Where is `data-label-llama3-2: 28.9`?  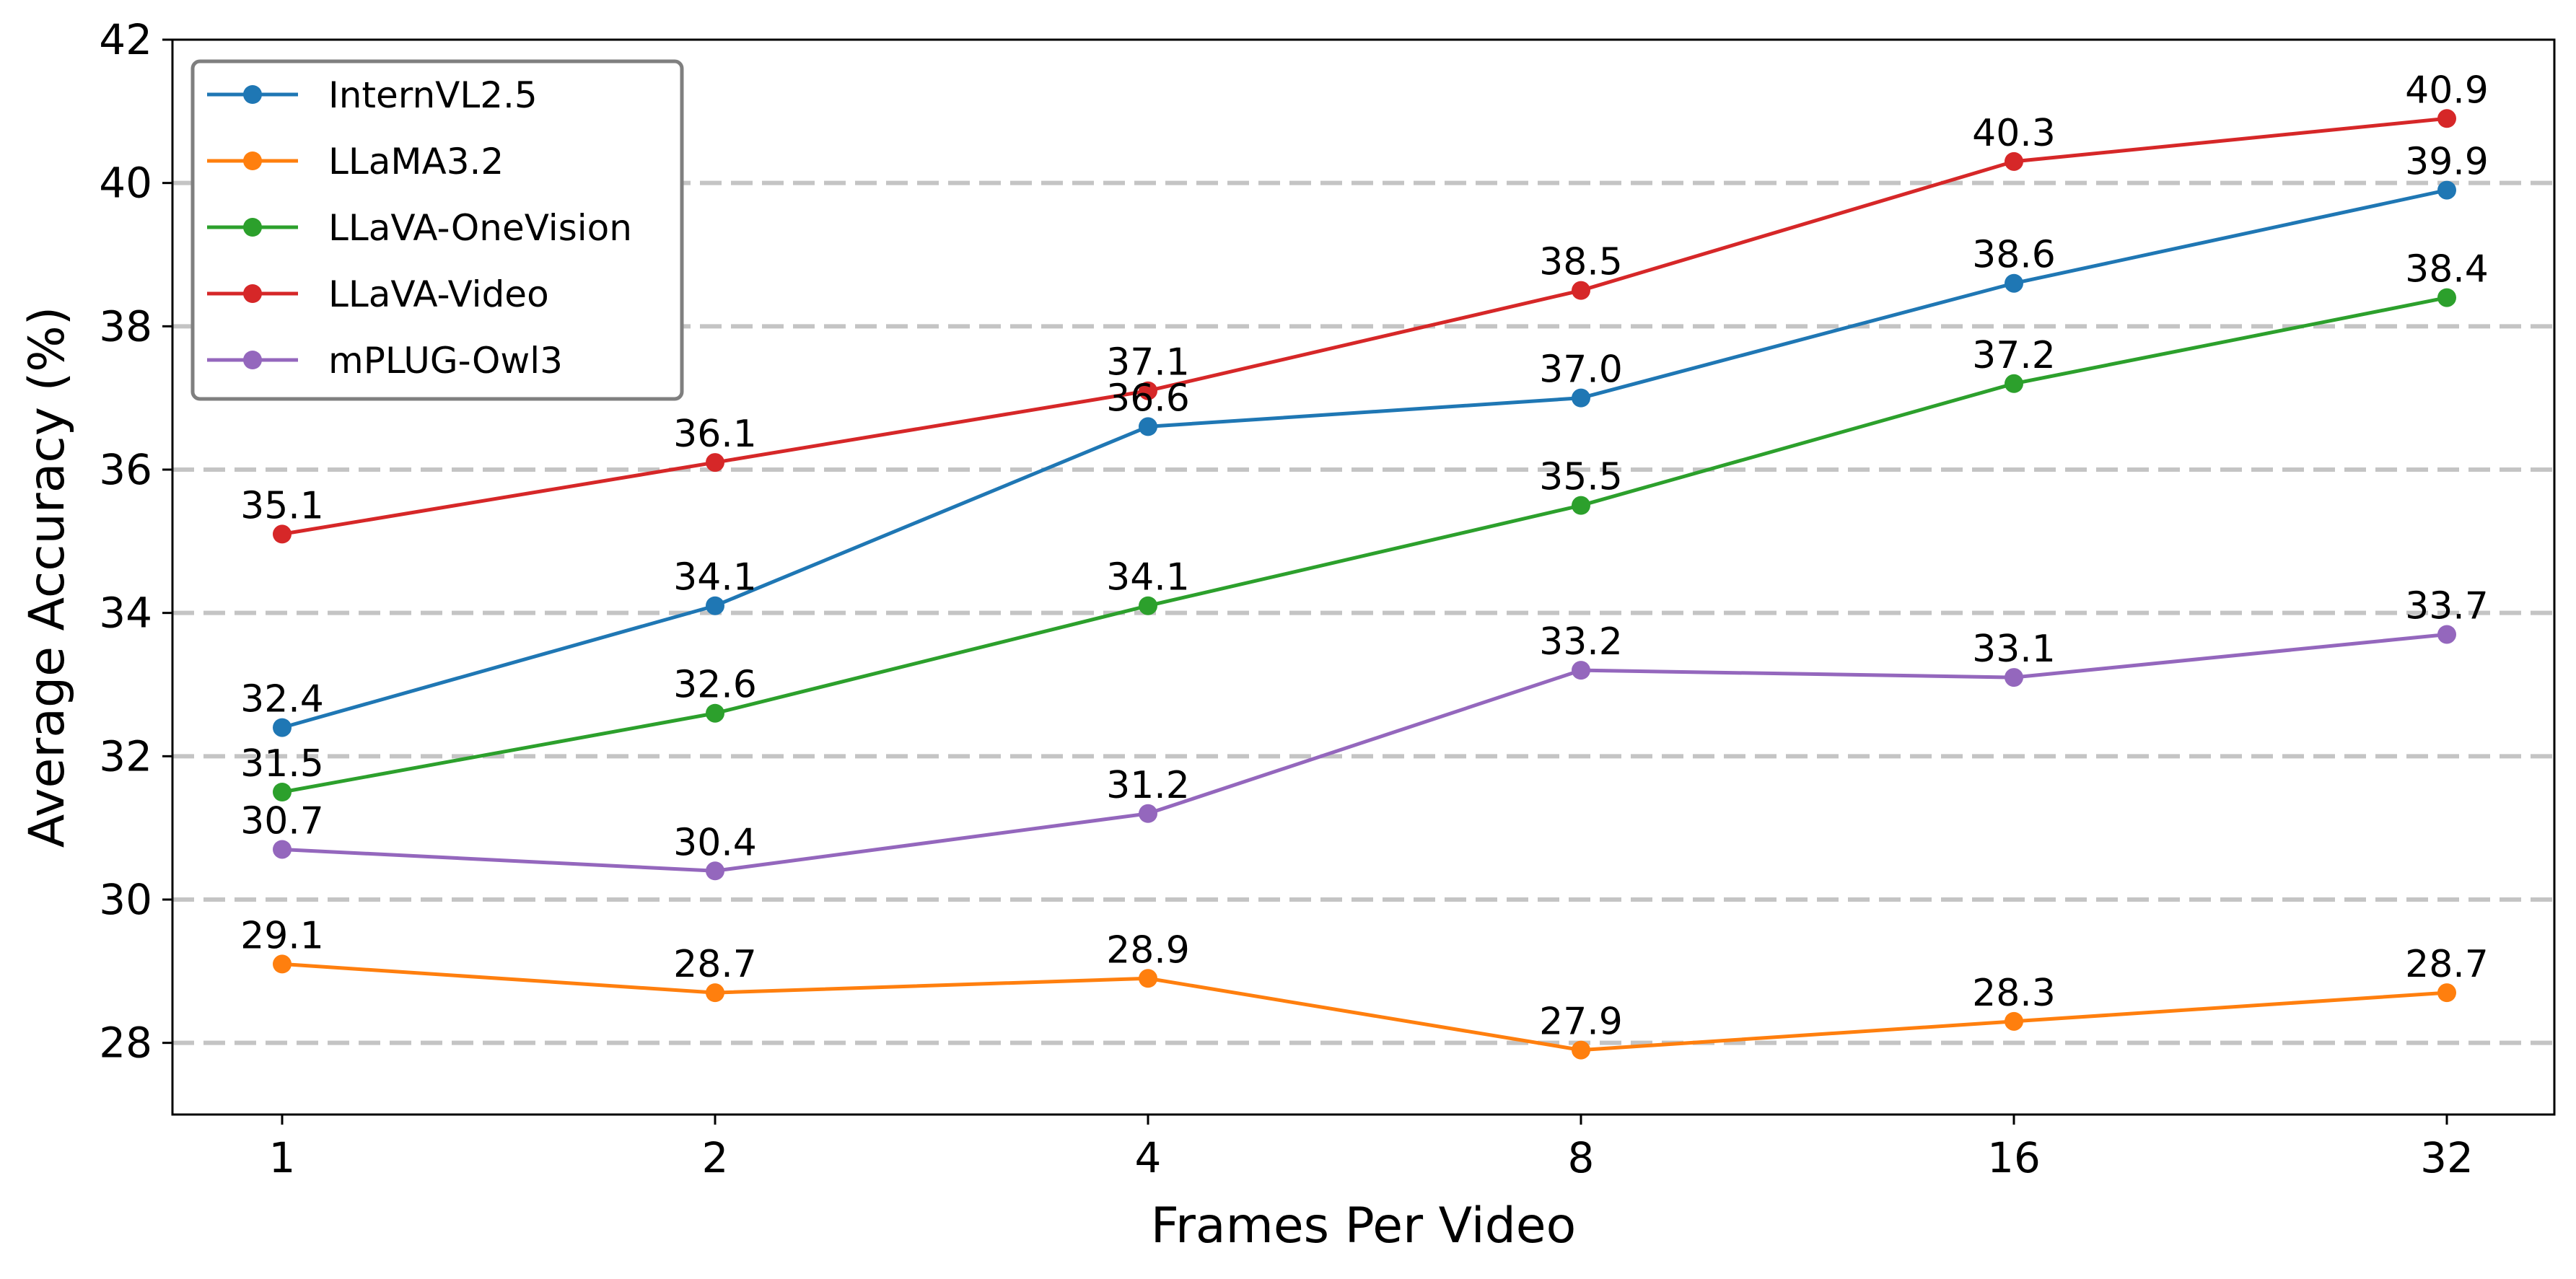 data-label-llama3-2: 28.9 is located at coordinates (1148, 950).